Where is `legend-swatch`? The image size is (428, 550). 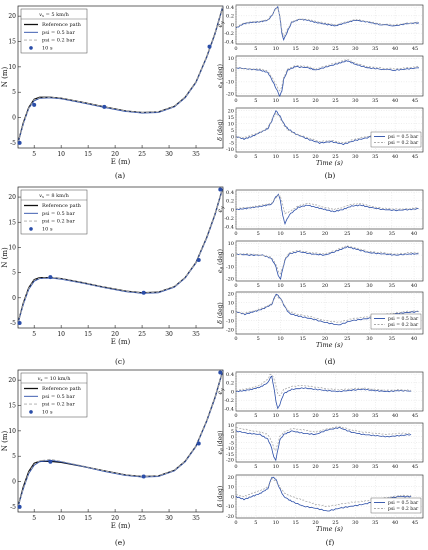 legend-swatch is located at coordinates (31, 48).